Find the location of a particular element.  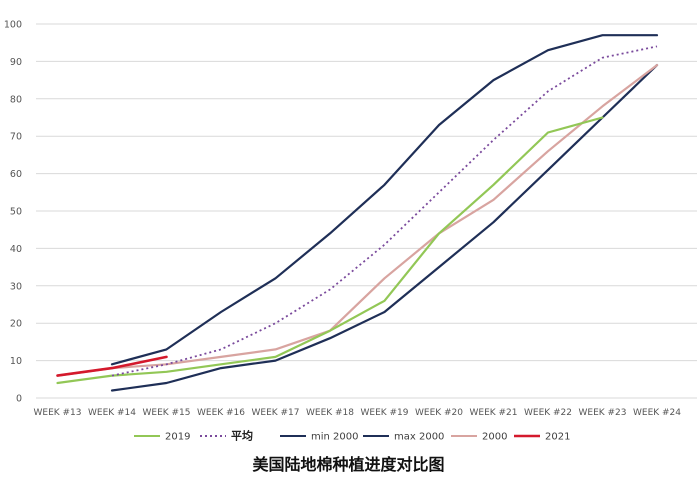

legend-label: max 2000 is located at coordinates (419, 437).